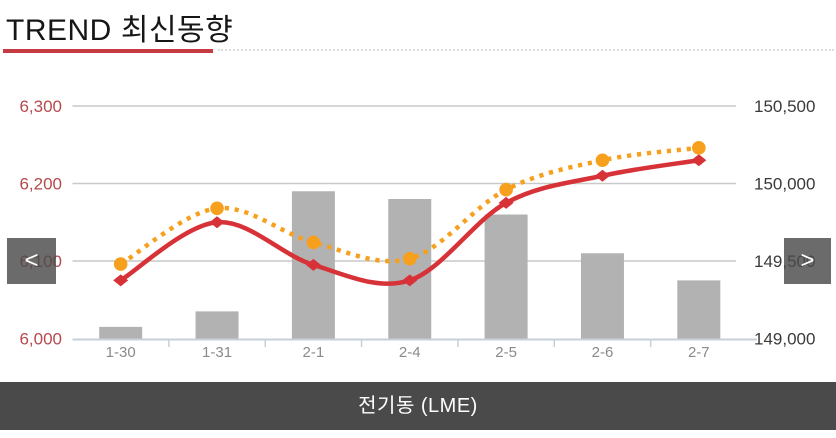 The height and width of the screenshot is (438, 836). Describe the element at coordinates (40, 106) in the screenshot. I see `left-axis-label: 6,300` at that location.